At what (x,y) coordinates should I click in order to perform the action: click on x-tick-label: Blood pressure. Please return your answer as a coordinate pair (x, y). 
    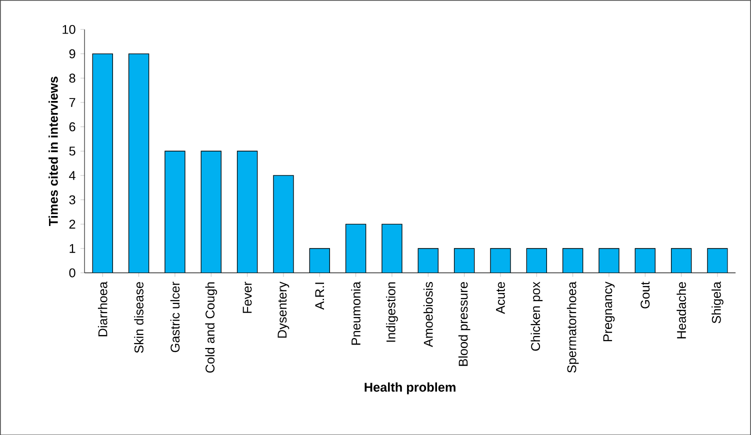
    Looking at the image, I should click on (464, 324).